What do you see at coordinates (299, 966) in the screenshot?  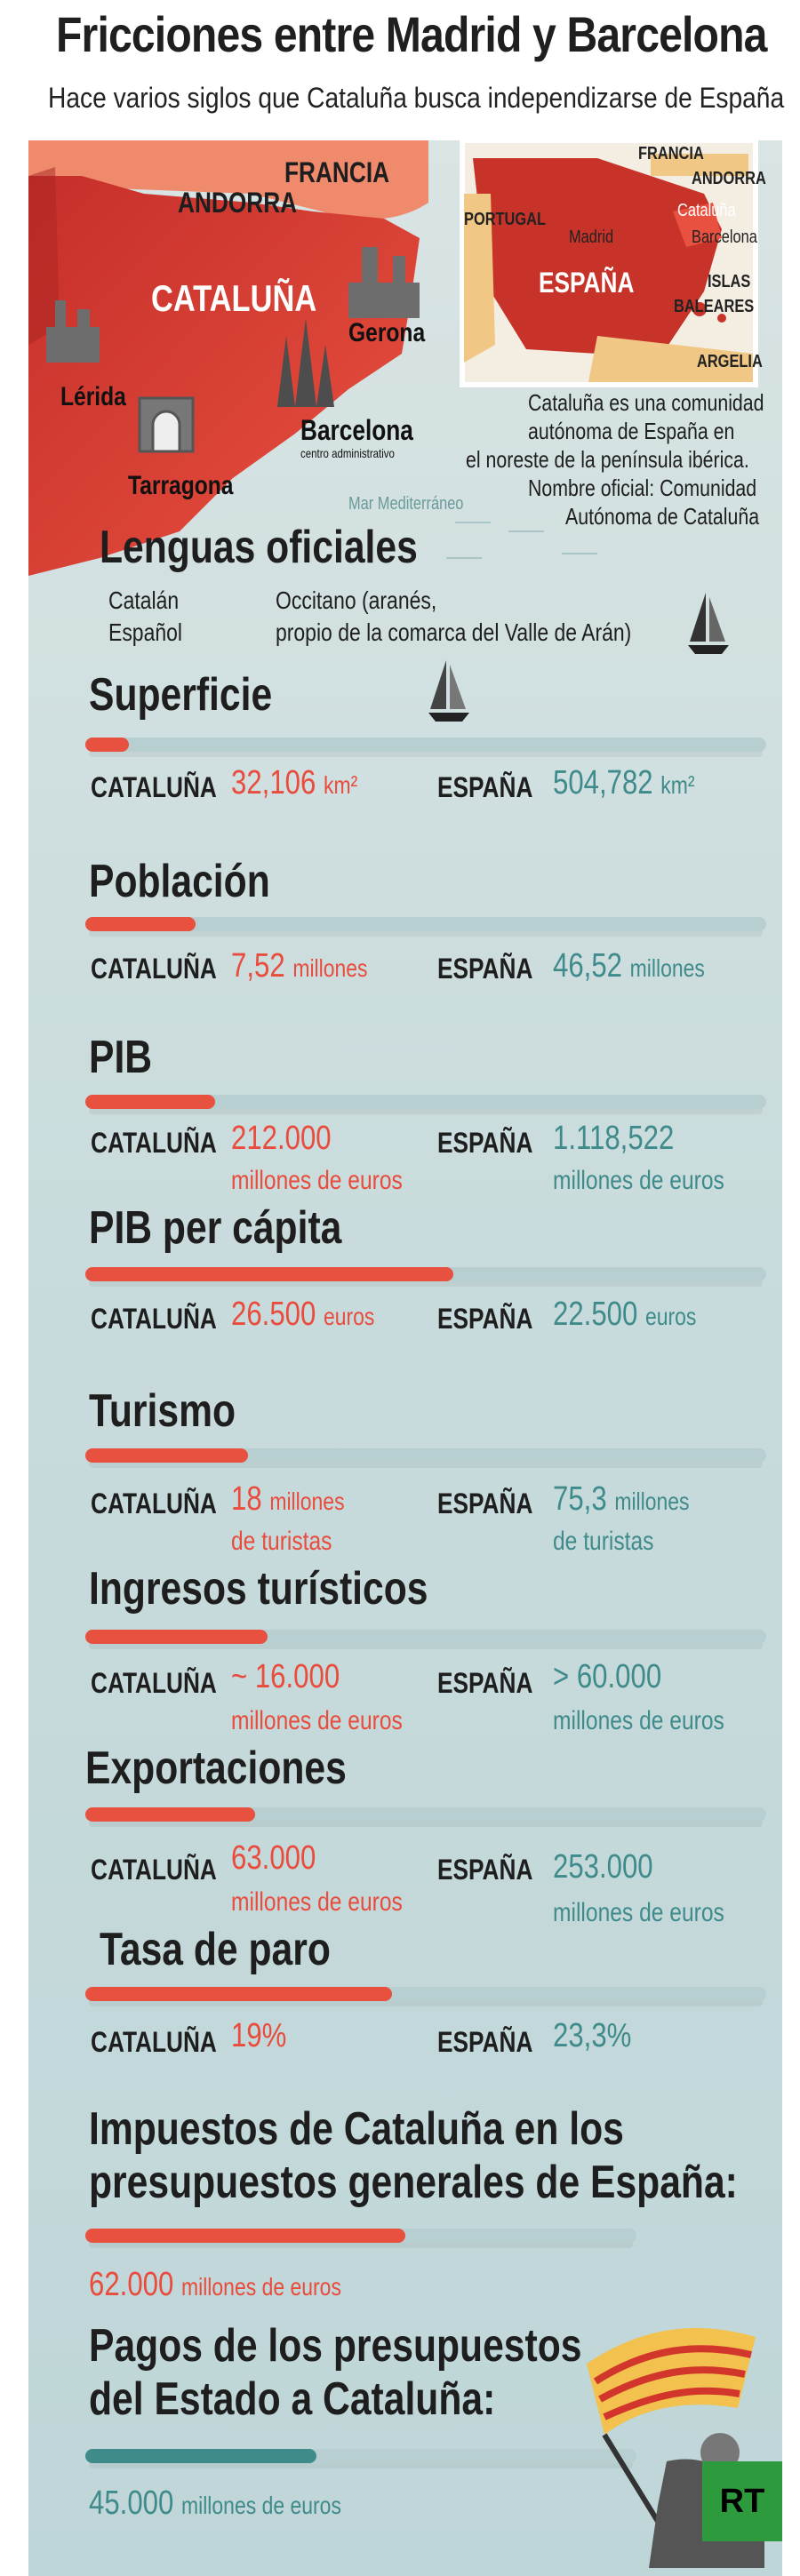 I see `stat-cat-value-poblacion: 7,52 millones` at bounding box center [299, 966].